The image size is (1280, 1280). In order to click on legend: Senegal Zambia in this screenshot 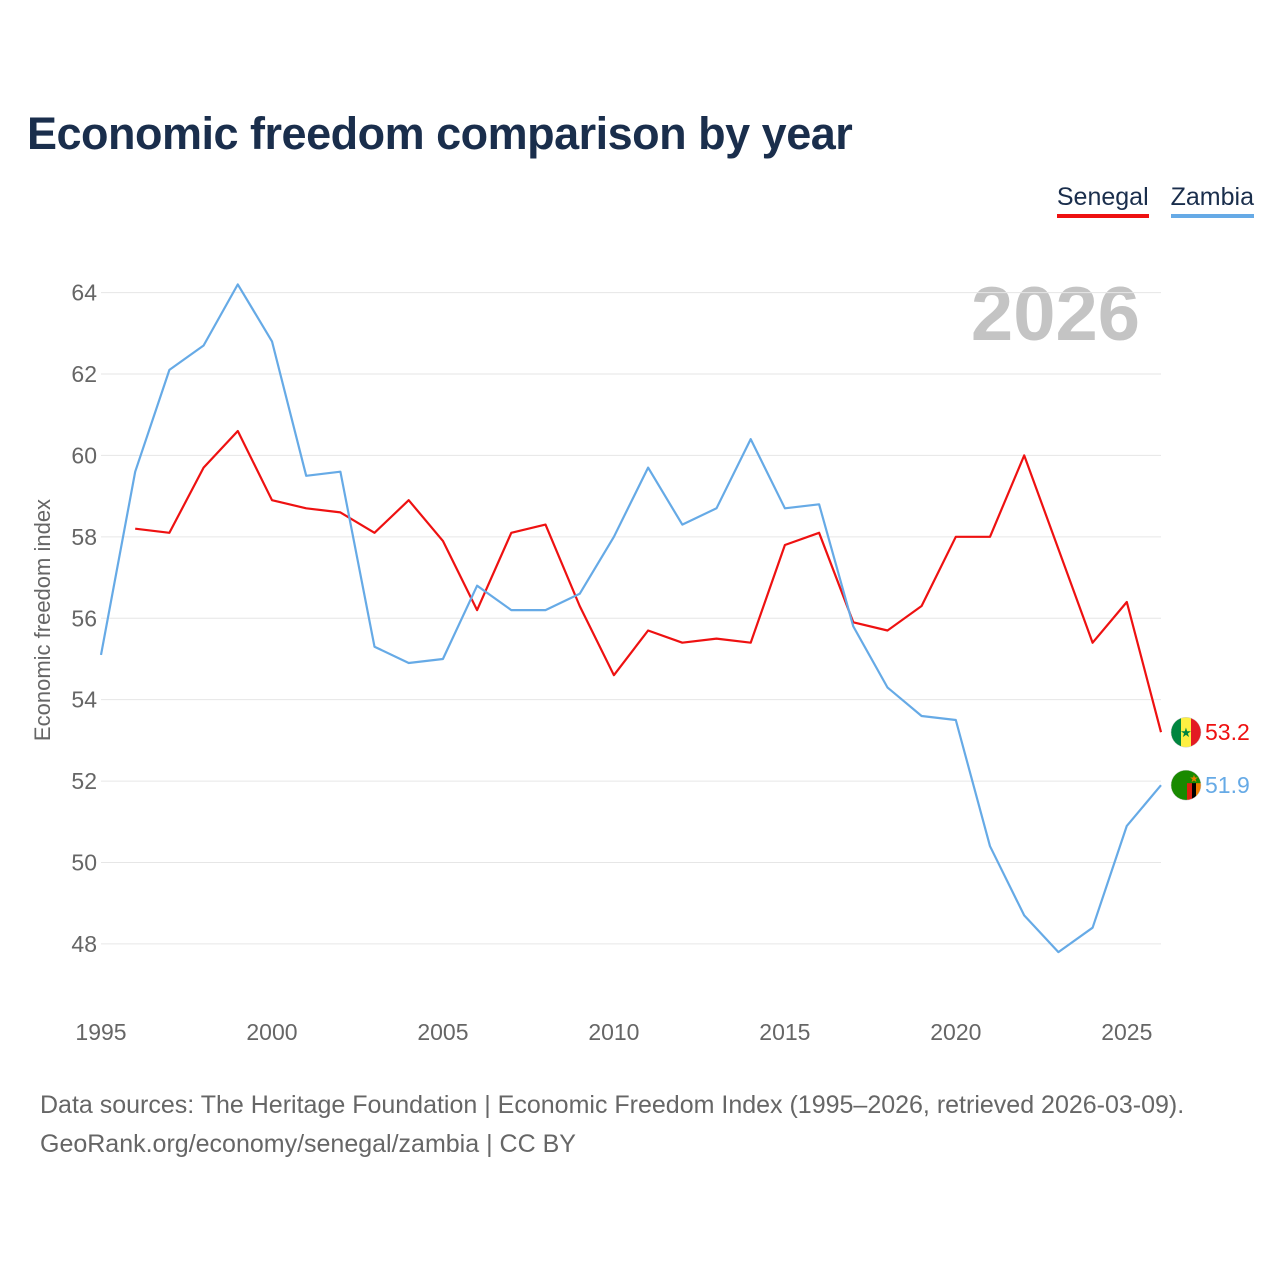, I will do `click(1155, 200)`.